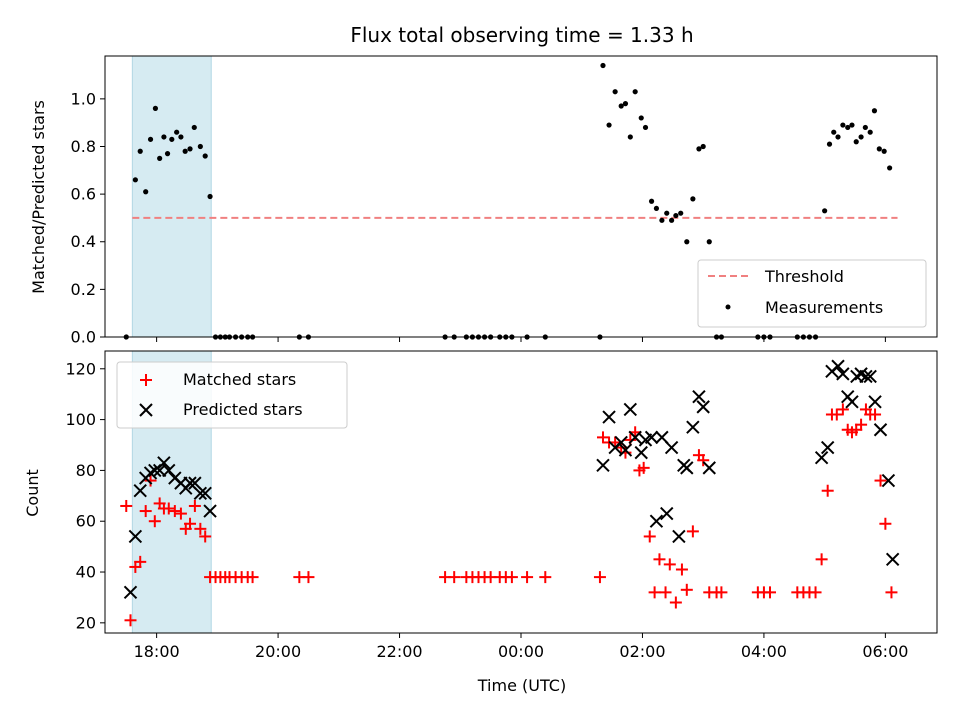 This screenshot has height=720, width=960. Describe the element at coordinates (80, 368) in the screenshot. I see `bottom-ytick-label-5: 120` at that location.